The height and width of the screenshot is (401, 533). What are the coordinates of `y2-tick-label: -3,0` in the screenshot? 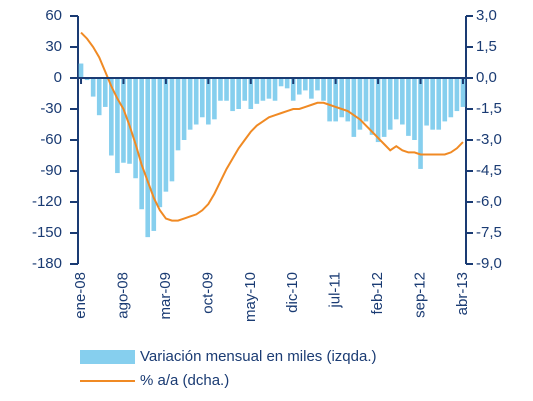 It's located at (489, 139).